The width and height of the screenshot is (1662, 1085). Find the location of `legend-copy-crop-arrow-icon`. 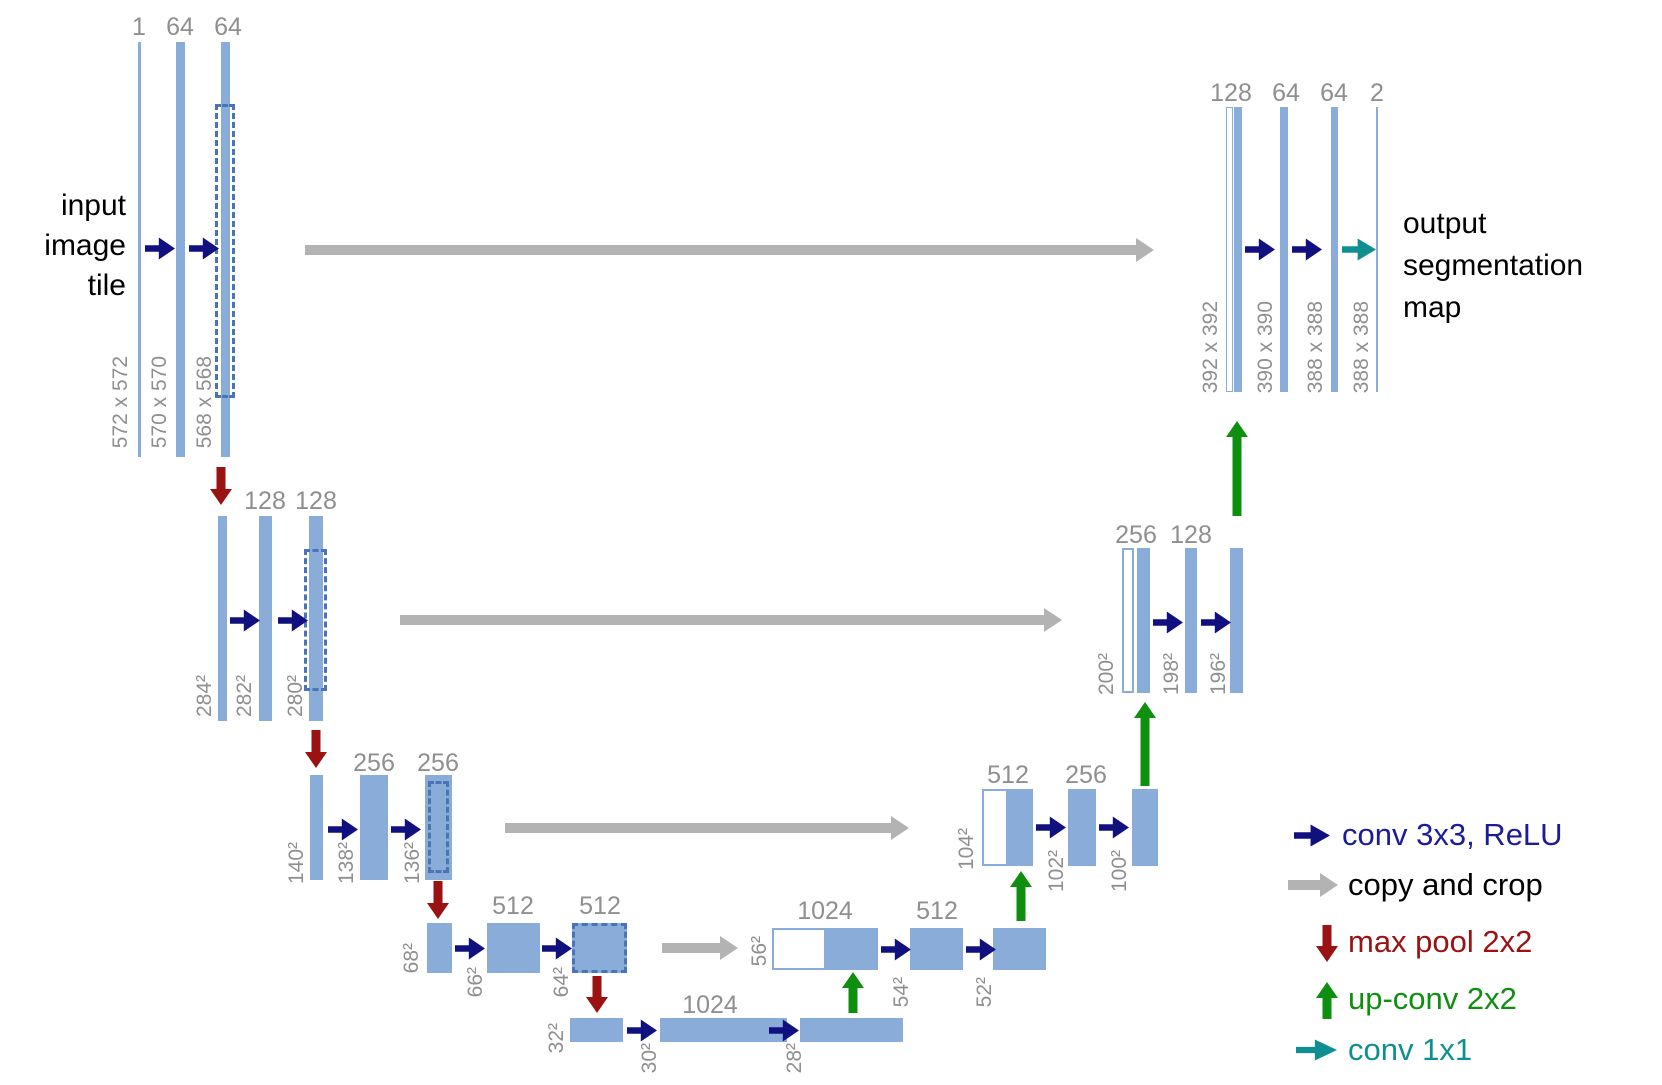

legend-copy-crop-arrow-icon is located at coordinates (1313, 885).